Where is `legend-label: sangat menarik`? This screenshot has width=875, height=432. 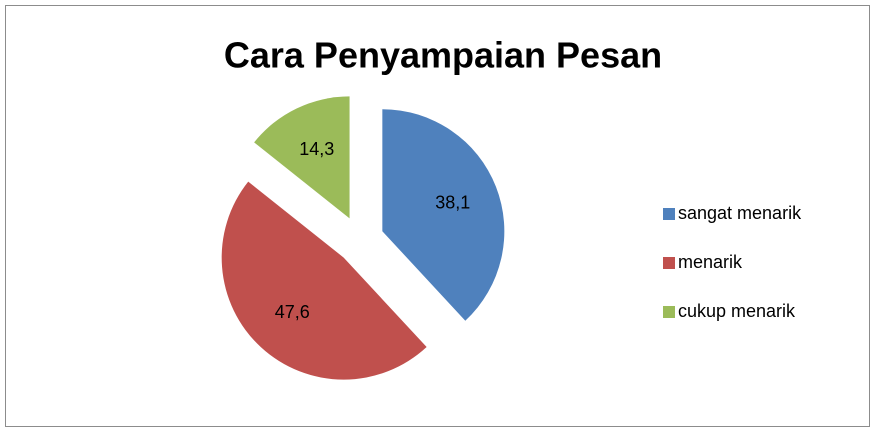 legend-label: sangat menarik is located at coordinates (740, 213).